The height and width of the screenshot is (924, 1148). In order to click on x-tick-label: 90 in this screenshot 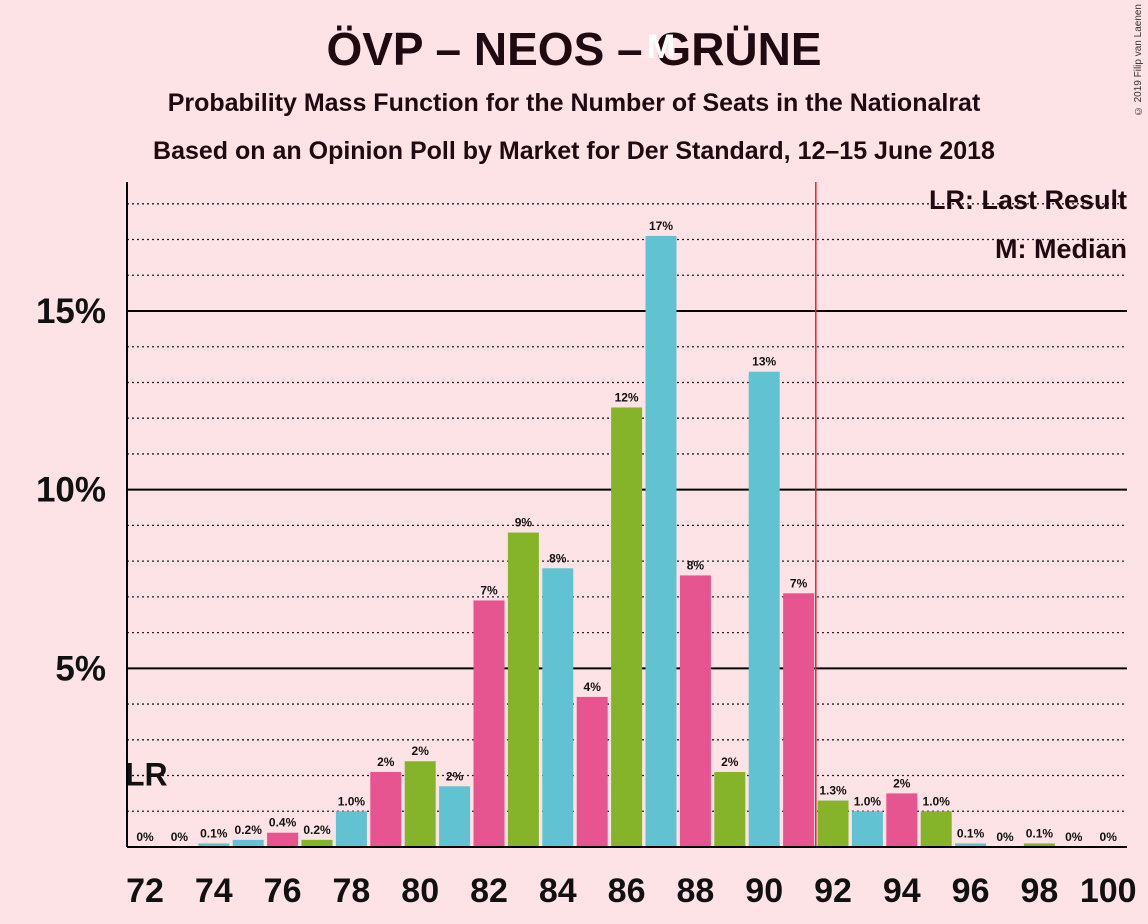, I will do `click(764, 891)`.